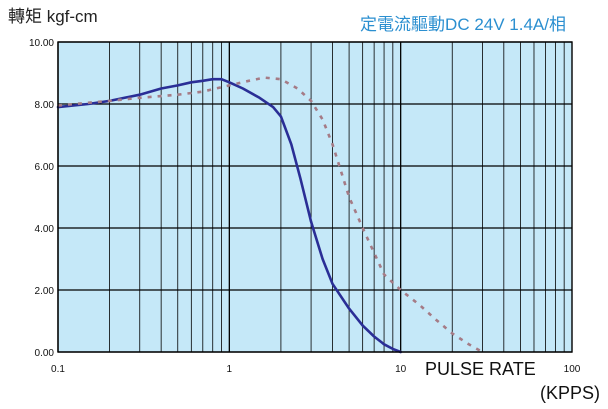  I want to click on x-axis-label: PULSE RATE, so click(480, 369).